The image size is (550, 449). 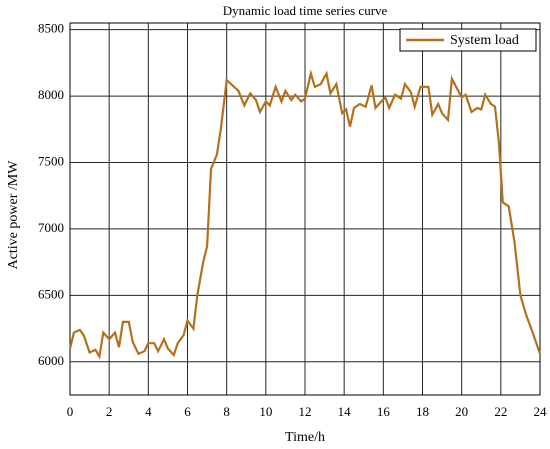 What do you see at coordinates (305, 10) in the screenshot?
I see `chart-title: Dynamic load time series curve` at bounding box center [305, 10].